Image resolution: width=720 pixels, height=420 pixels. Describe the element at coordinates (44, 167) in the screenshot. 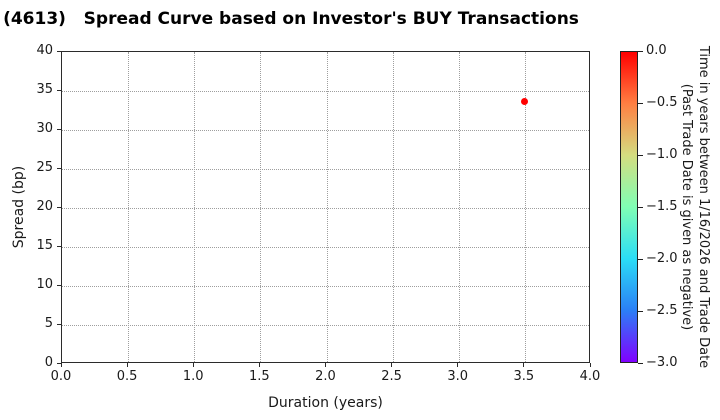

I see `y-tick-label: 25` at that location.